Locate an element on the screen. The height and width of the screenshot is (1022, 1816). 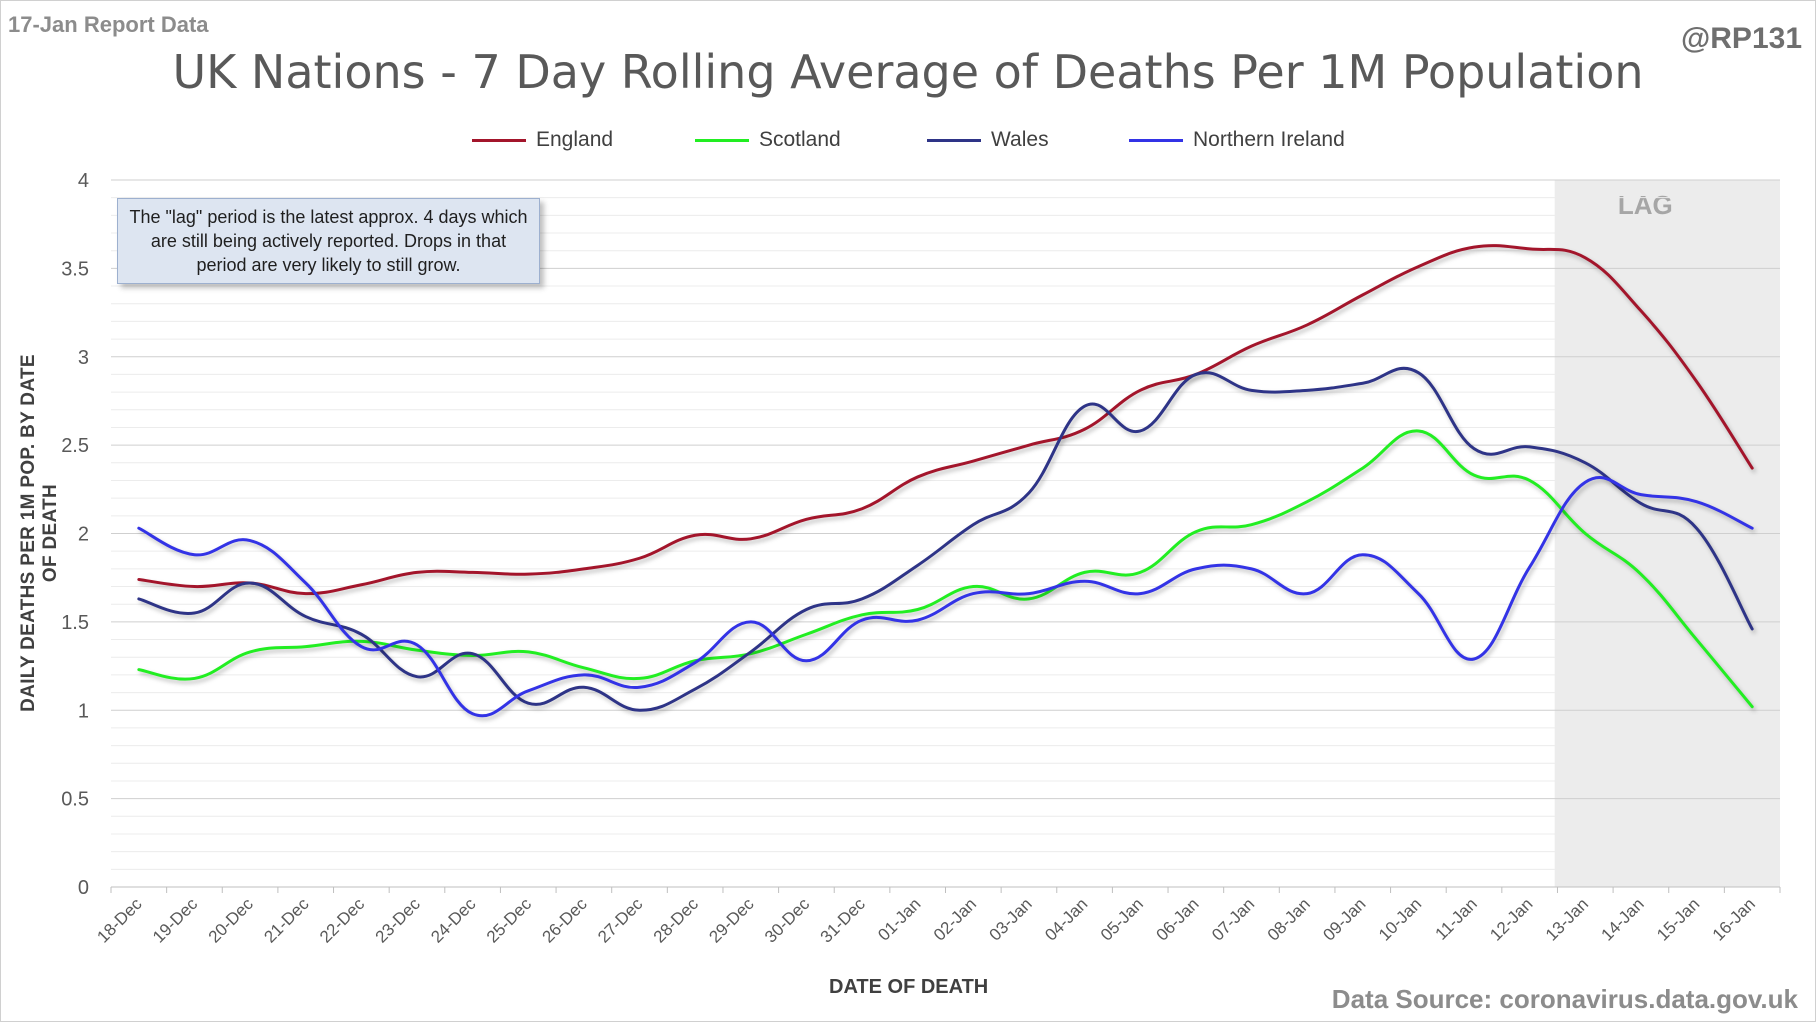
x-tick-label: 06-Jan is located at coordinates (1177, 919).